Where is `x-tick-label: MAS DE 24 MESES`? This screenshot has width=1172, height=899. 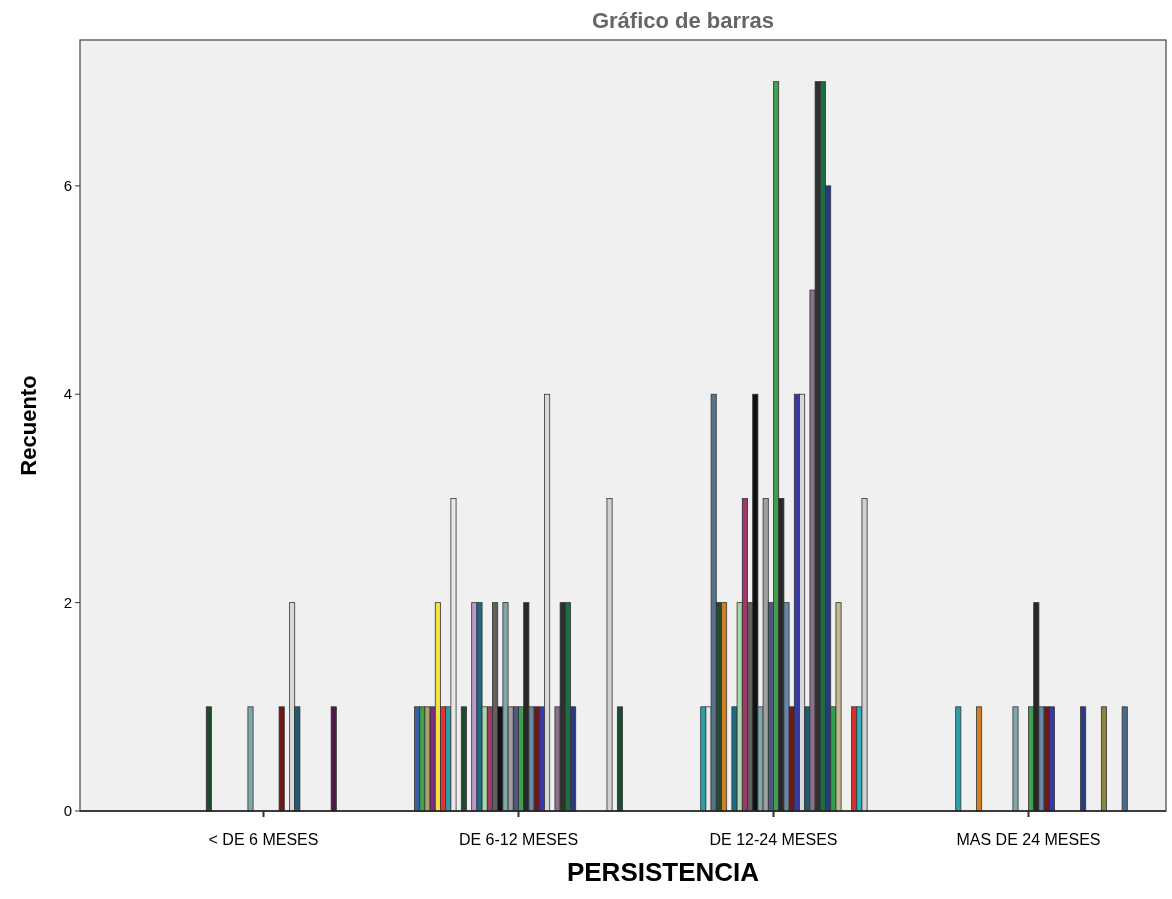
x-tick-label: MAS DE 24 MESES is located at coordinates (1028, 839).